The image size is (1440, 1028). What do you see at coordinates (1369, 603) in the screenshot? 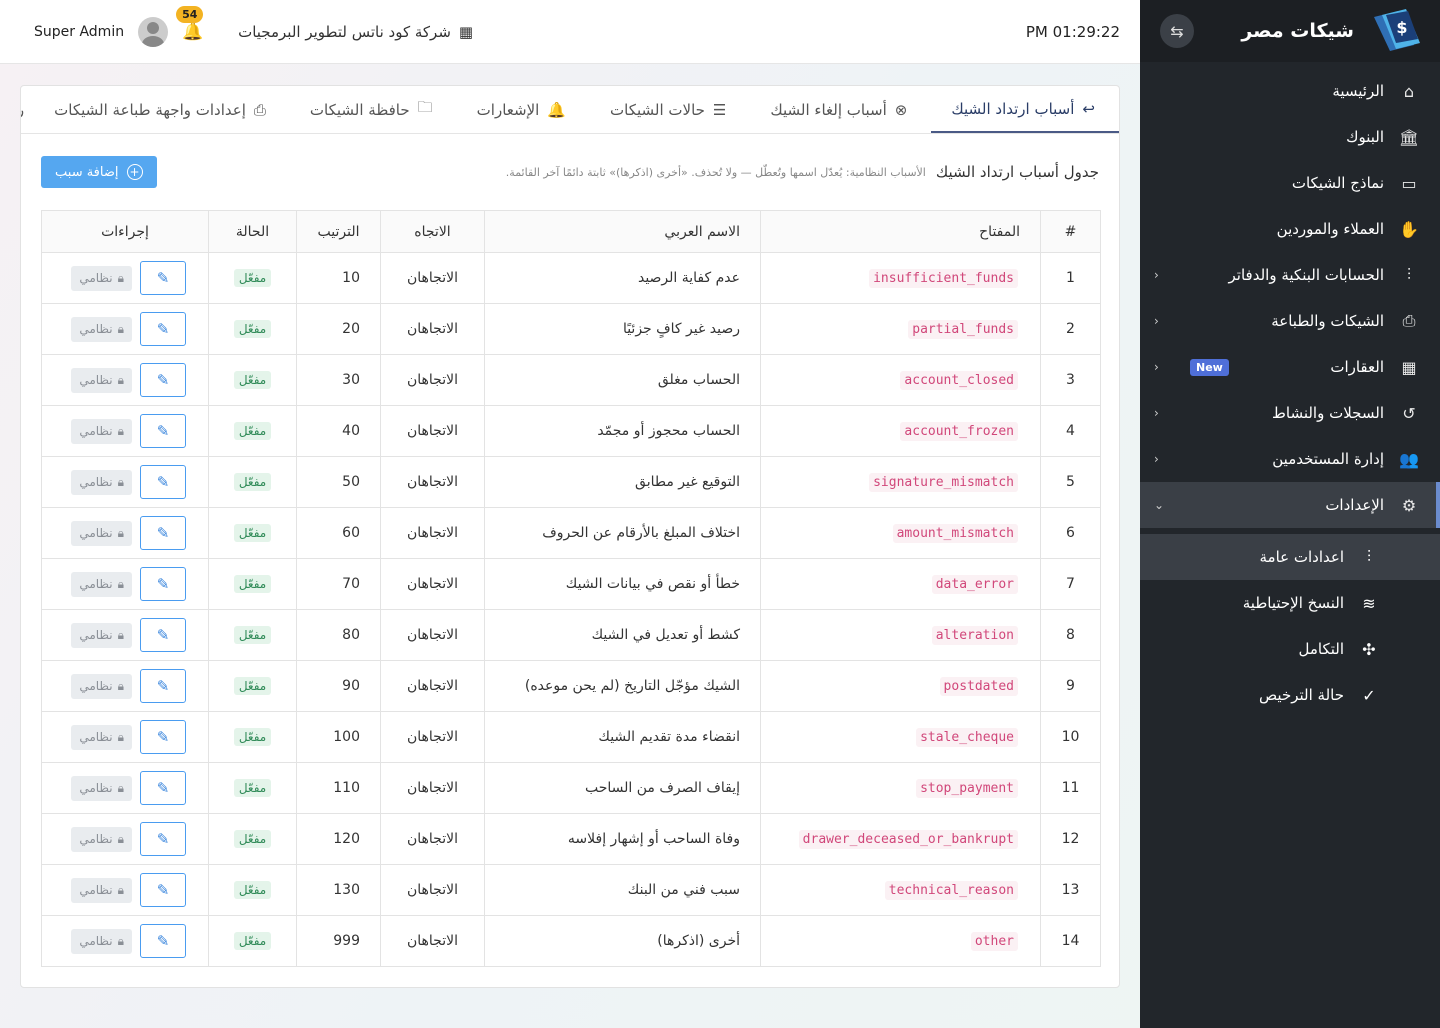
I see `database-icon: ≋` at bounding box center [1369, 603].